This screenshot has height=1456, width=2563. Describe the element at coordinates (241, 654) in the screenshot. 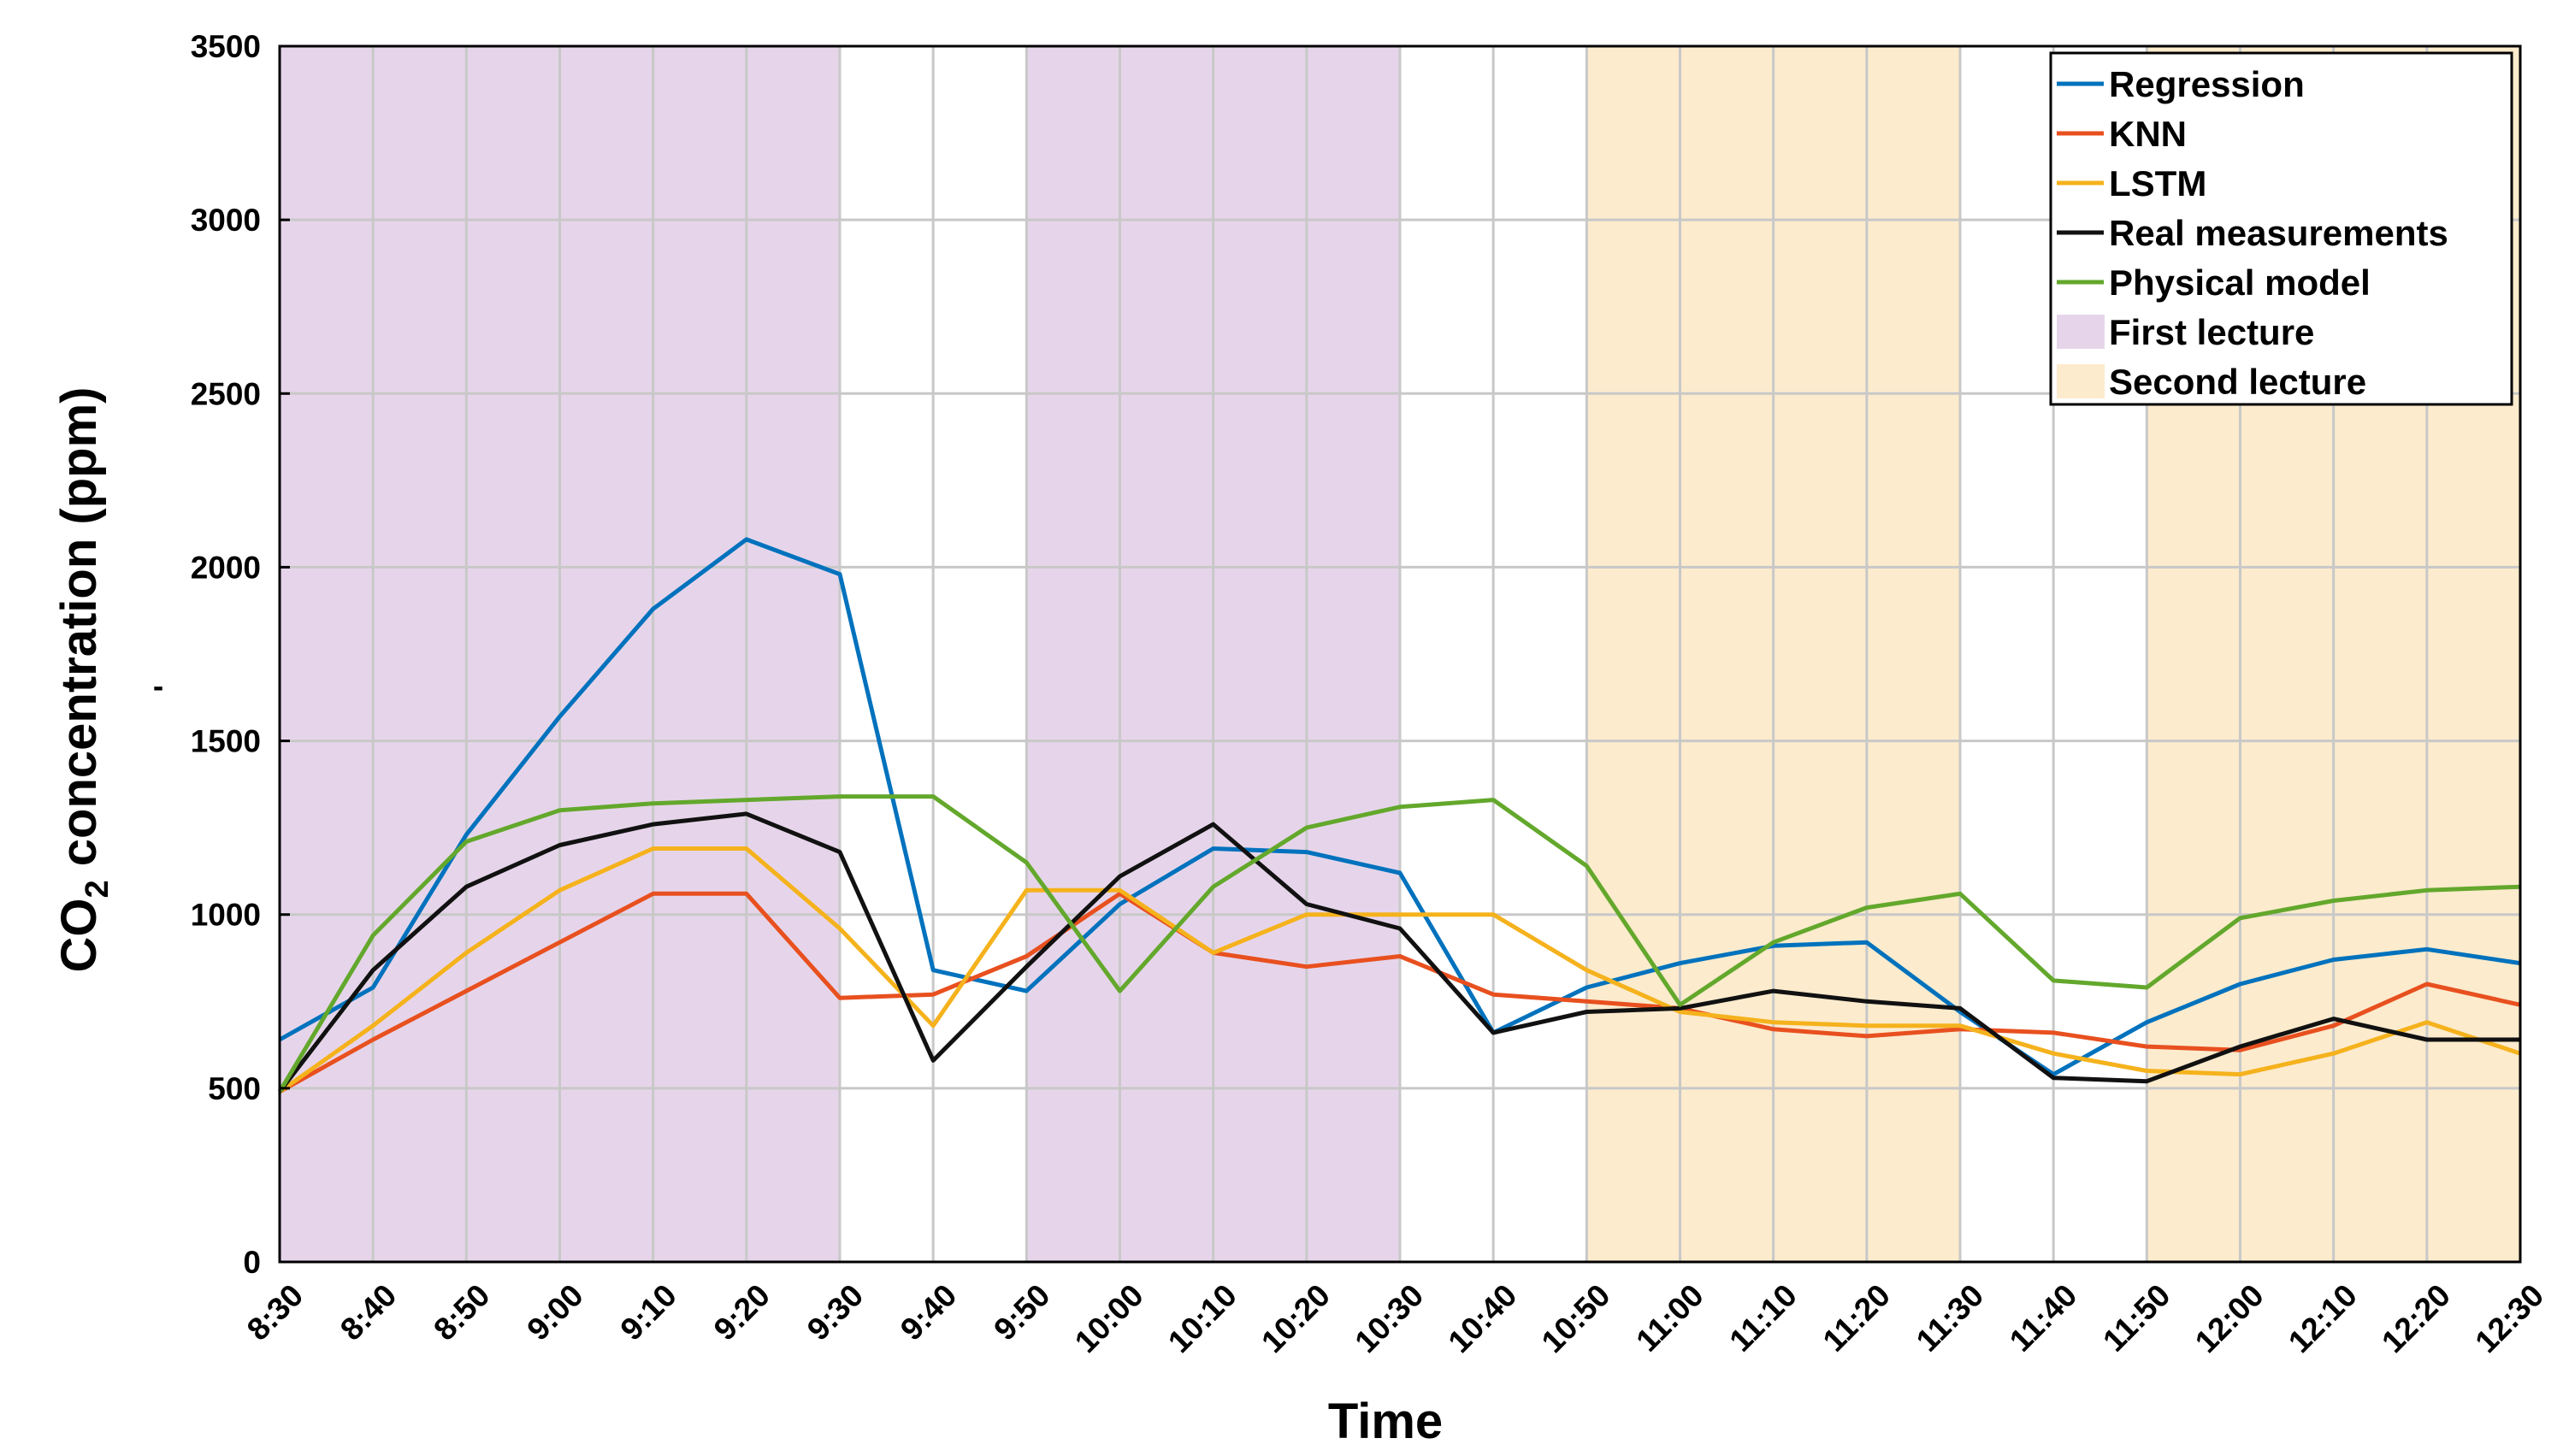

I see `y-tick-labels: 0 500 1000 1500 2000 2500 3000 3500` at that location.